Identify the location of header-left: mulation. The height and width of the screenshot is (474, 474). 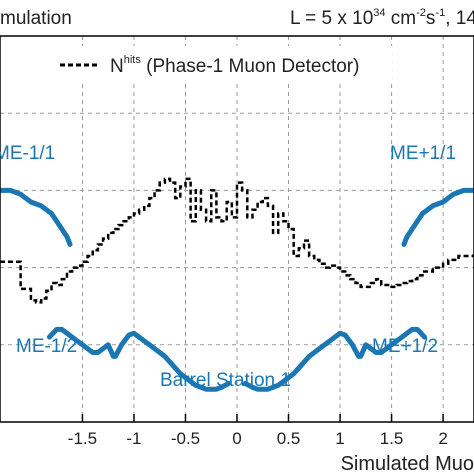
(36, 18).